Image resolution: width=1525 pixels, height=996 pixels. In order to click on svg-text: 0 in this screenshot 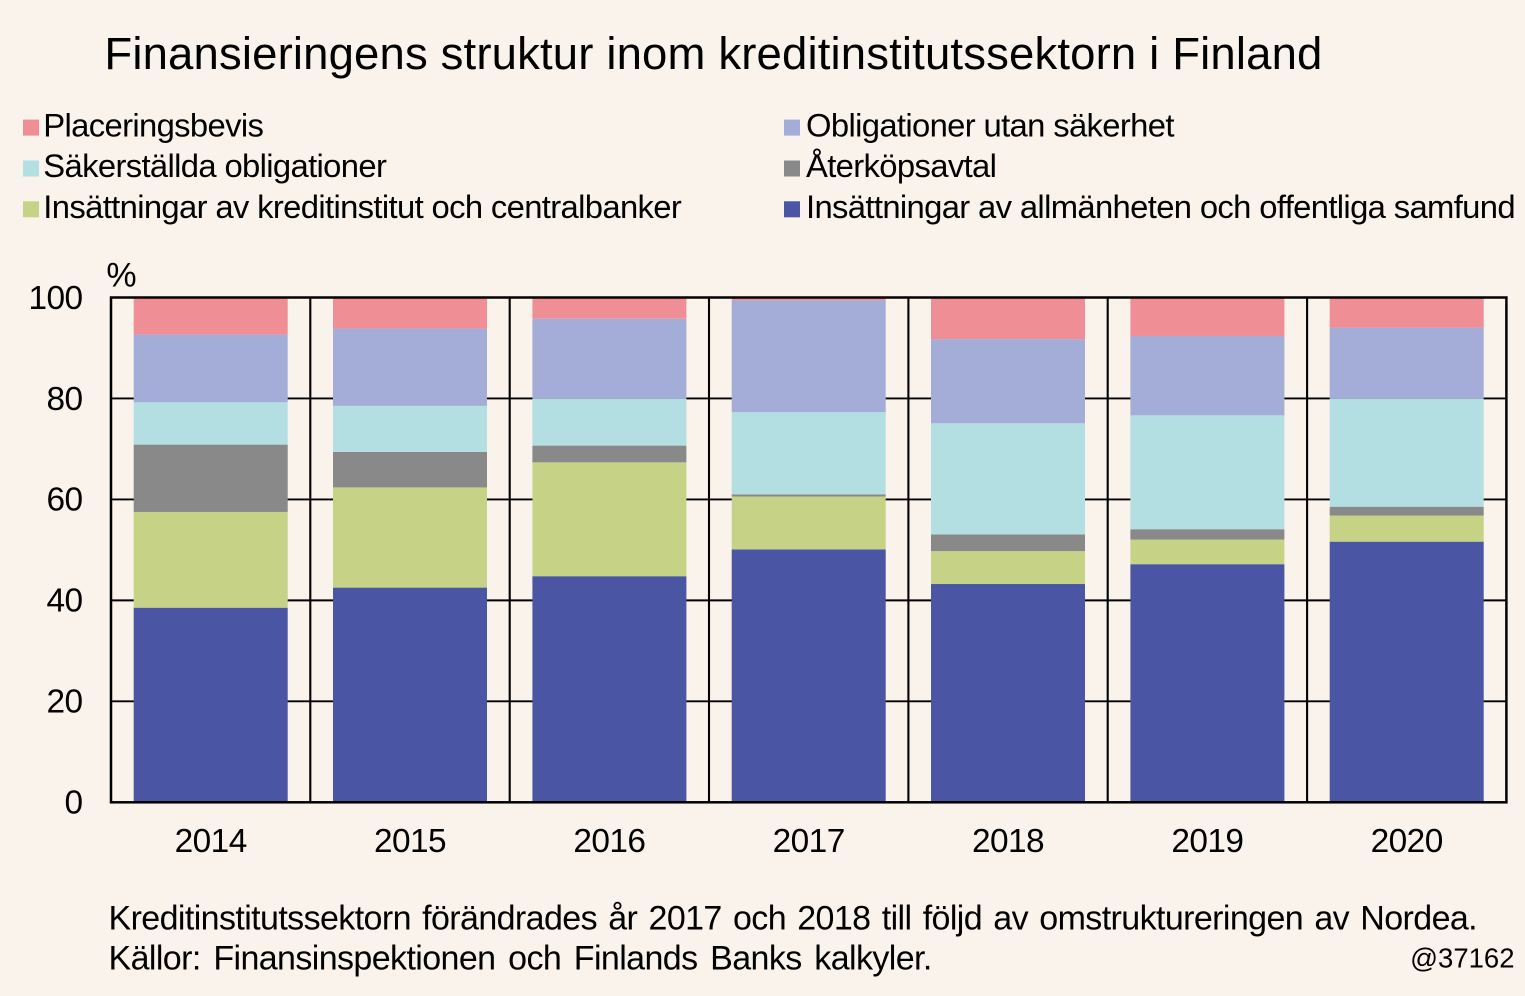, I will do `click(73, 803)`.